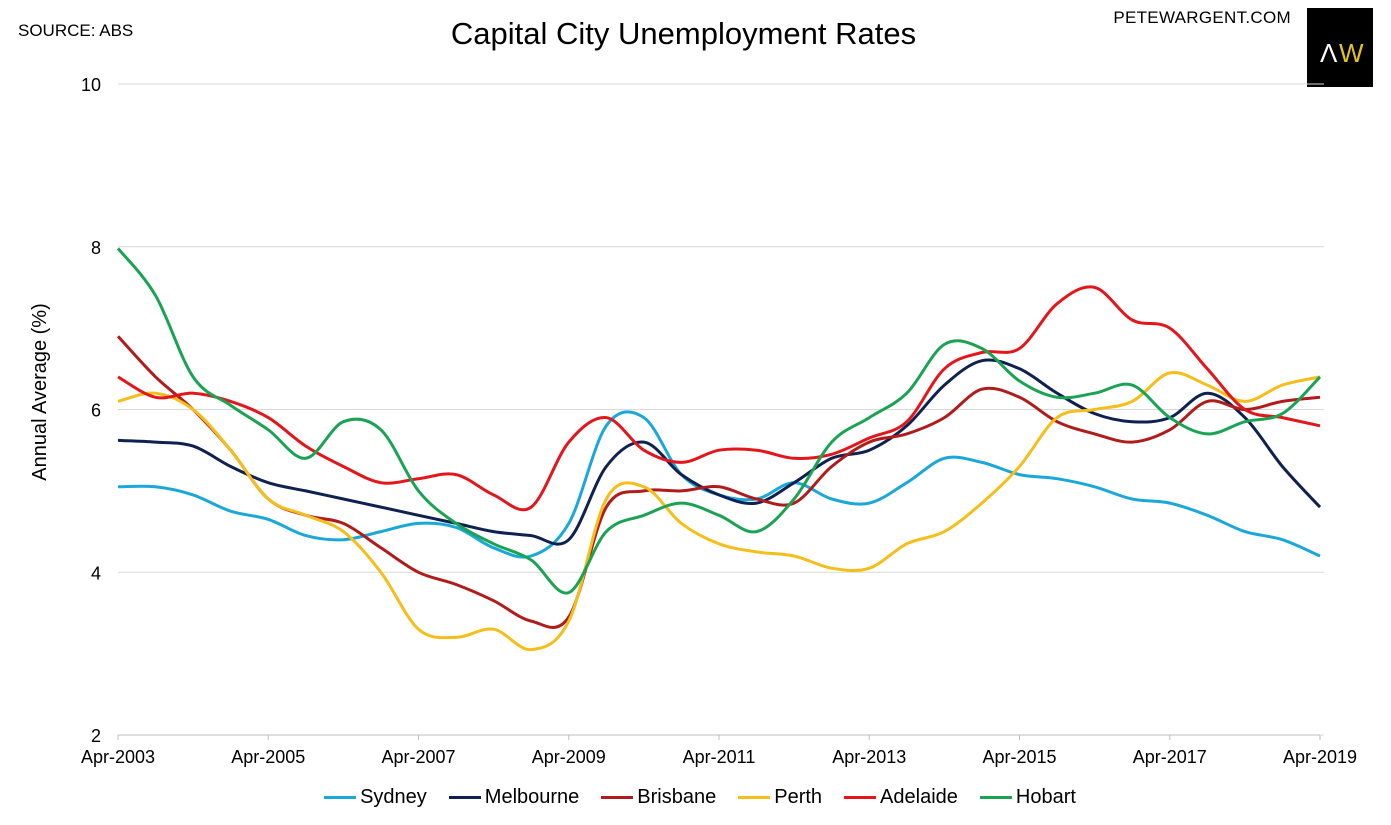 The height and width of the screenshot is (825, 1391). I want to click on legend-item-adelaide: Adelaide, so click(901, 797).